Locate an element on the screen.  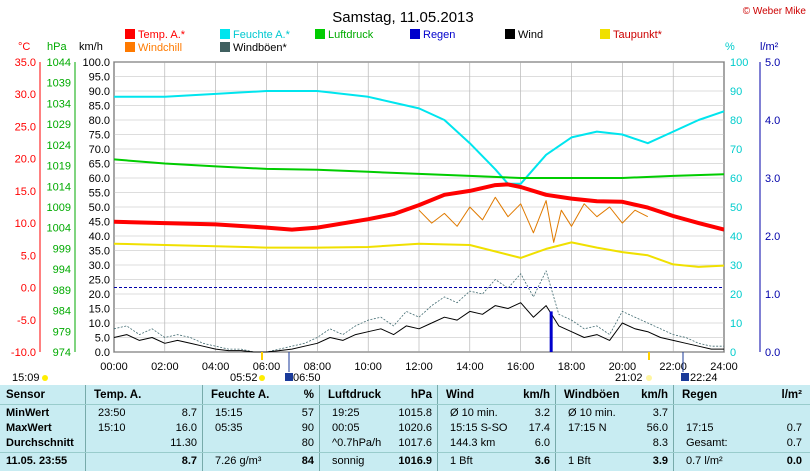
legend-label: Temp. A.* is located at coordinates (162, 35).